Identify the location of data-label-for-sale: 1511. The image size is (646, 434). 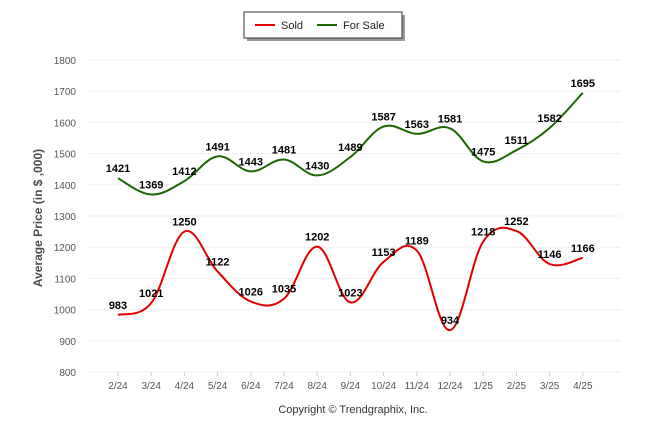
(516, 141).